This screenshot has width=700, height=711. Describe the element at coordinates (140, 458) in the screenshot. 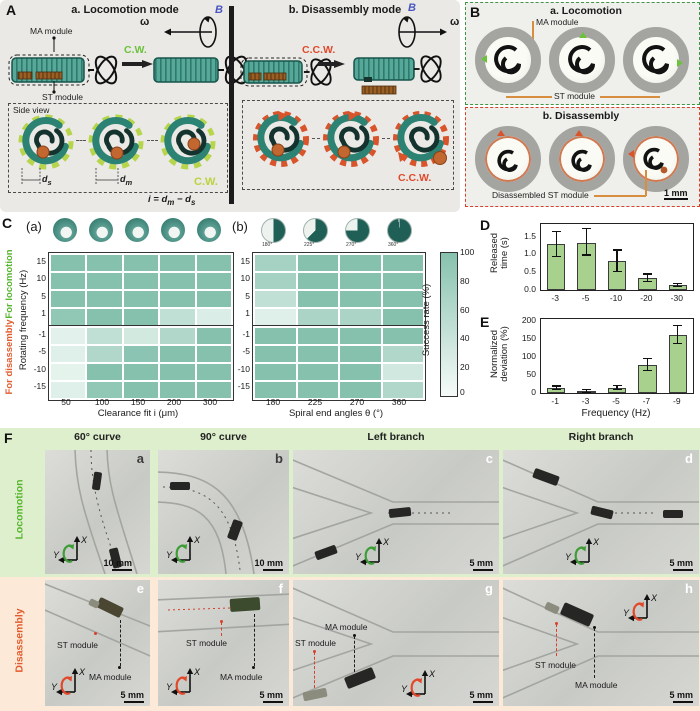

I see `photo-letter: a` at that location.